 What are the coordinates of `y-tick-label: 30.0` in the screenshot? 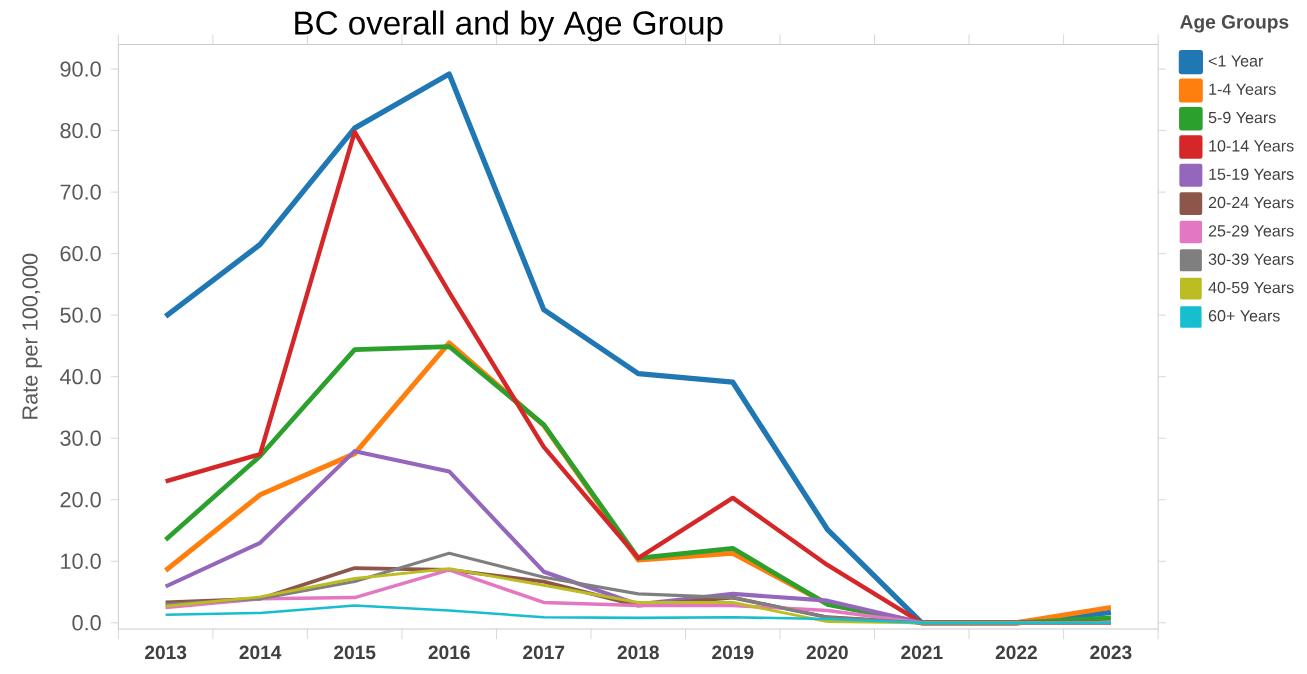 It's located at (80, 438).